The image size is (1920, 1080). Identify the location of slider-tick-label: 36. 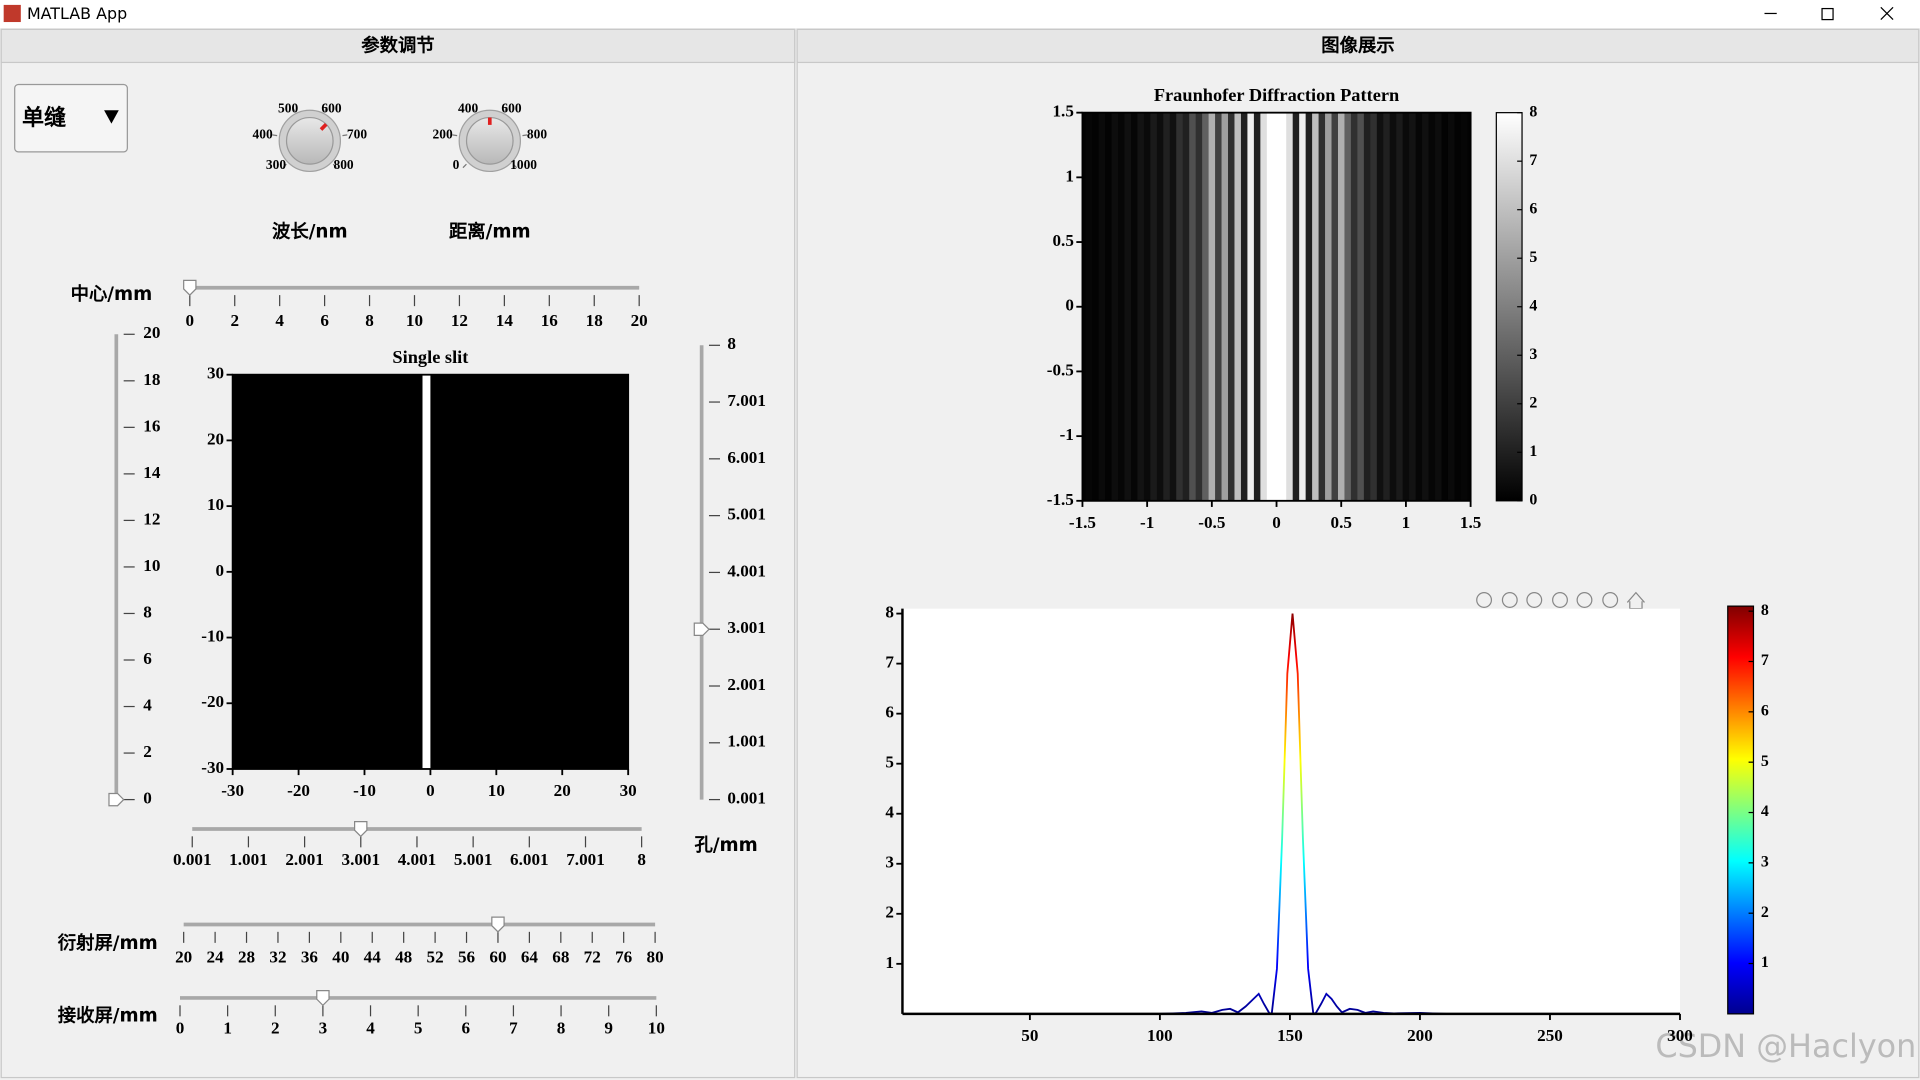
(310, 957).